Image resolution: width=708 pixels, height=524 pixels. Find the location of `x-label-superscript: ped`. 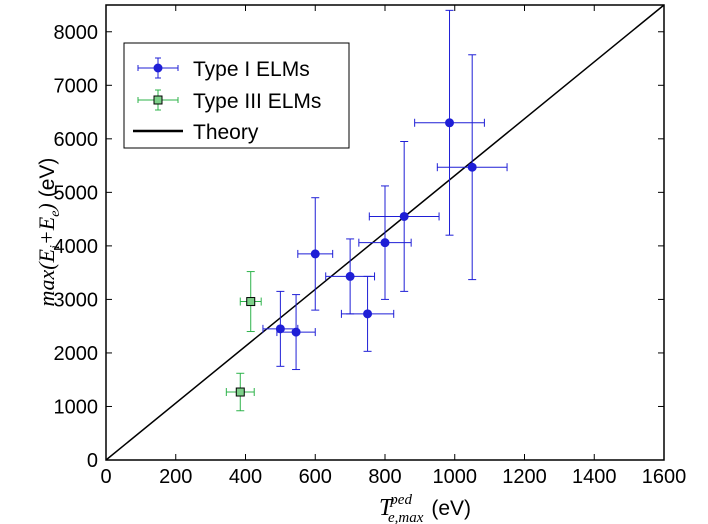

x-label-superscript: ped is located at coordinates (400, 500).